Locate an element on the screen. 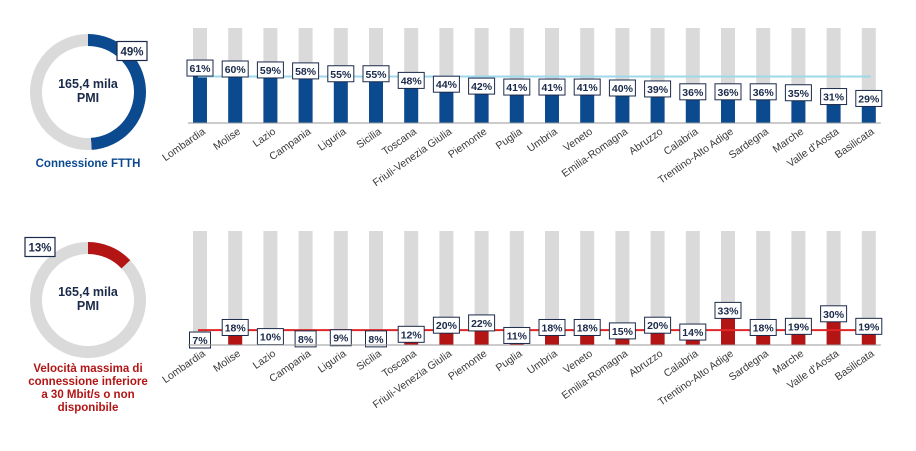  data-label: 39% is located at coordinates (658, 90).